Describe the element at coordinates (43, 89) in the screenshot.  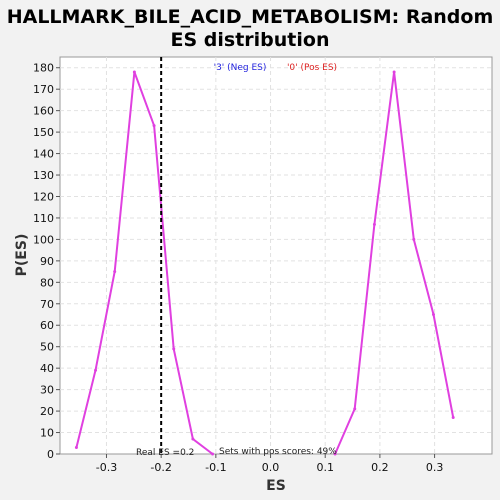
I see `y-tick-label: 170` at that location.